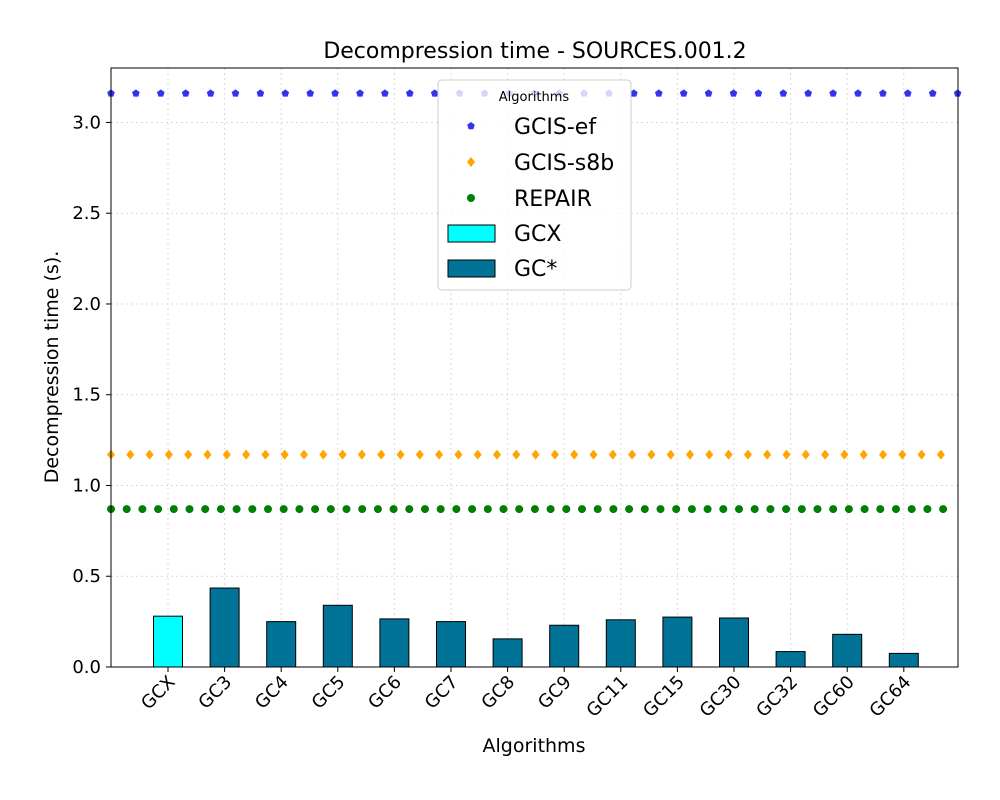 The width and height of the screenshot is (1000, 800). I want to click on legend-label: GCIS-ef, so click(555, 127).